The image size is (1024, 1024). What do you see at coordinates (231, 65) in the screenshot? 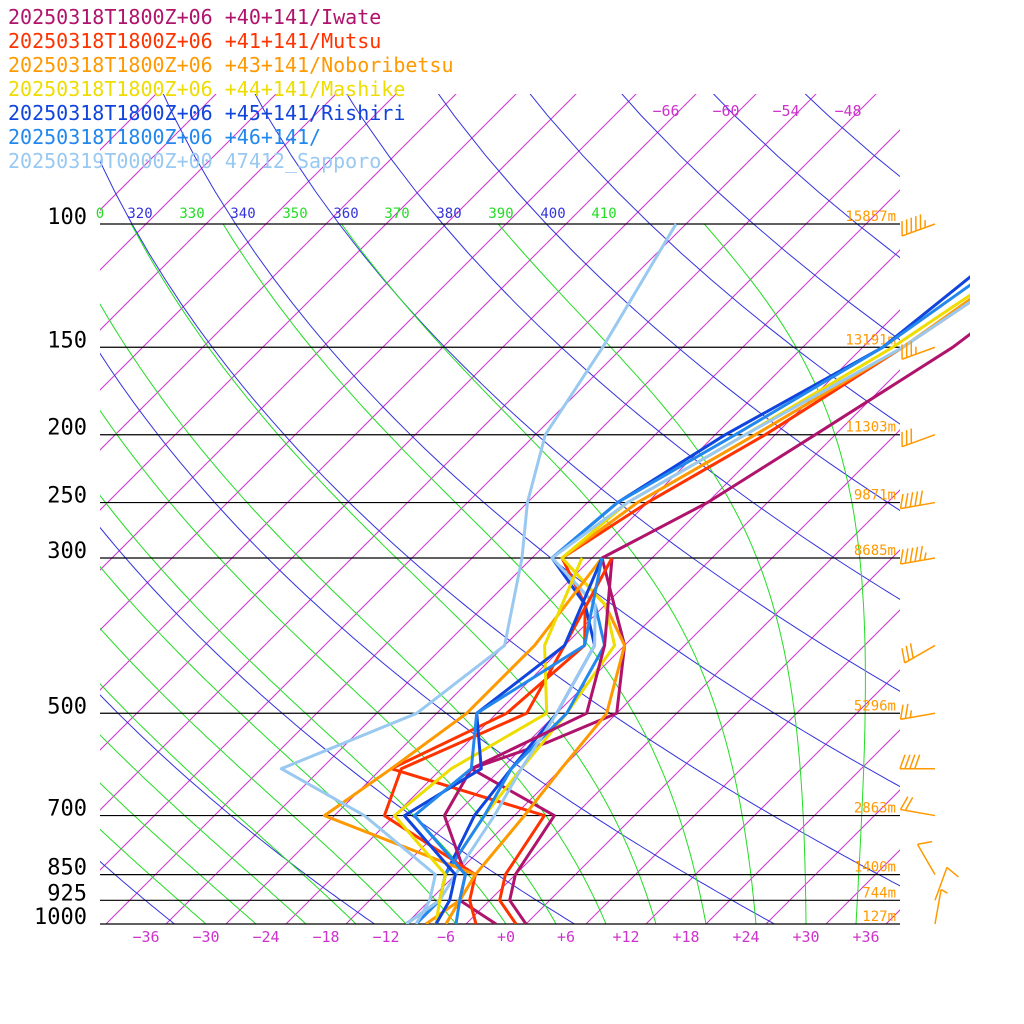
I see `legend-entry: 20250318T1800Z+06 +43+141/Noboribetsu` at bounding box center [231, 65].